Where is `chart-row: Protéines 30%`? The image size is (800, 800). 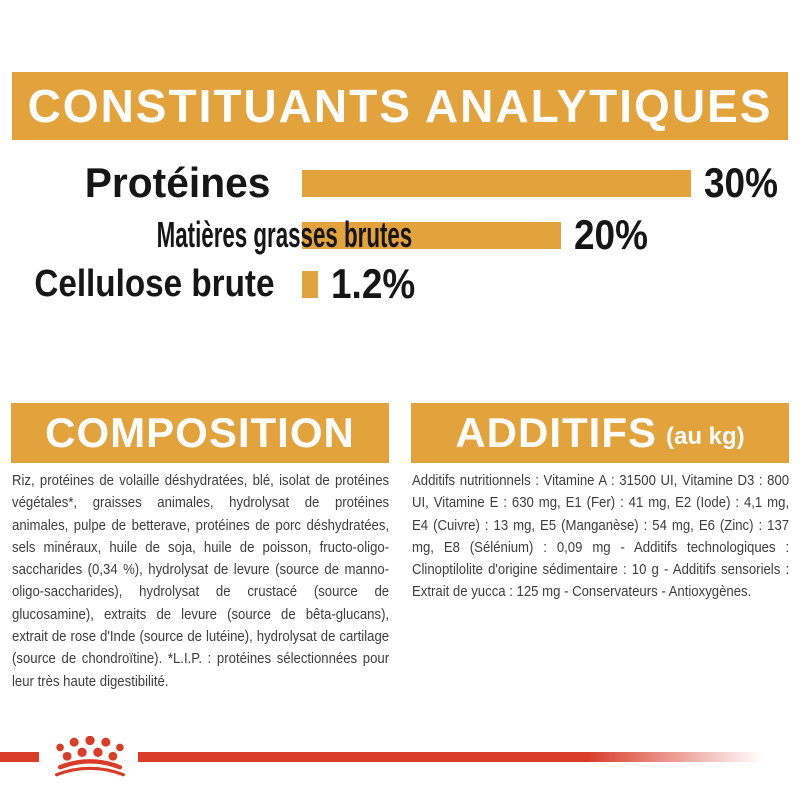
chart-row: Protéines 30% is located at coordinates (400, 182).